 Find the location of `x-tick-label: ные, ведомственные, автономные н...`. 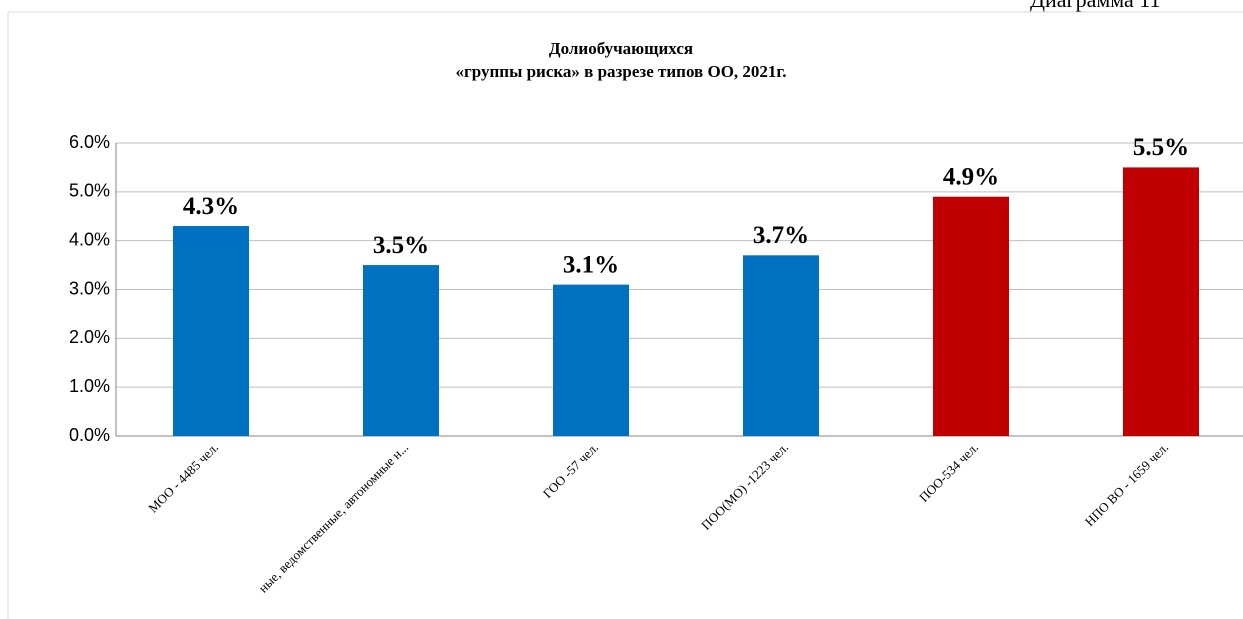

x-tick-label: ные, ведомственные, автономные н... is located at coordinates (333, 518).